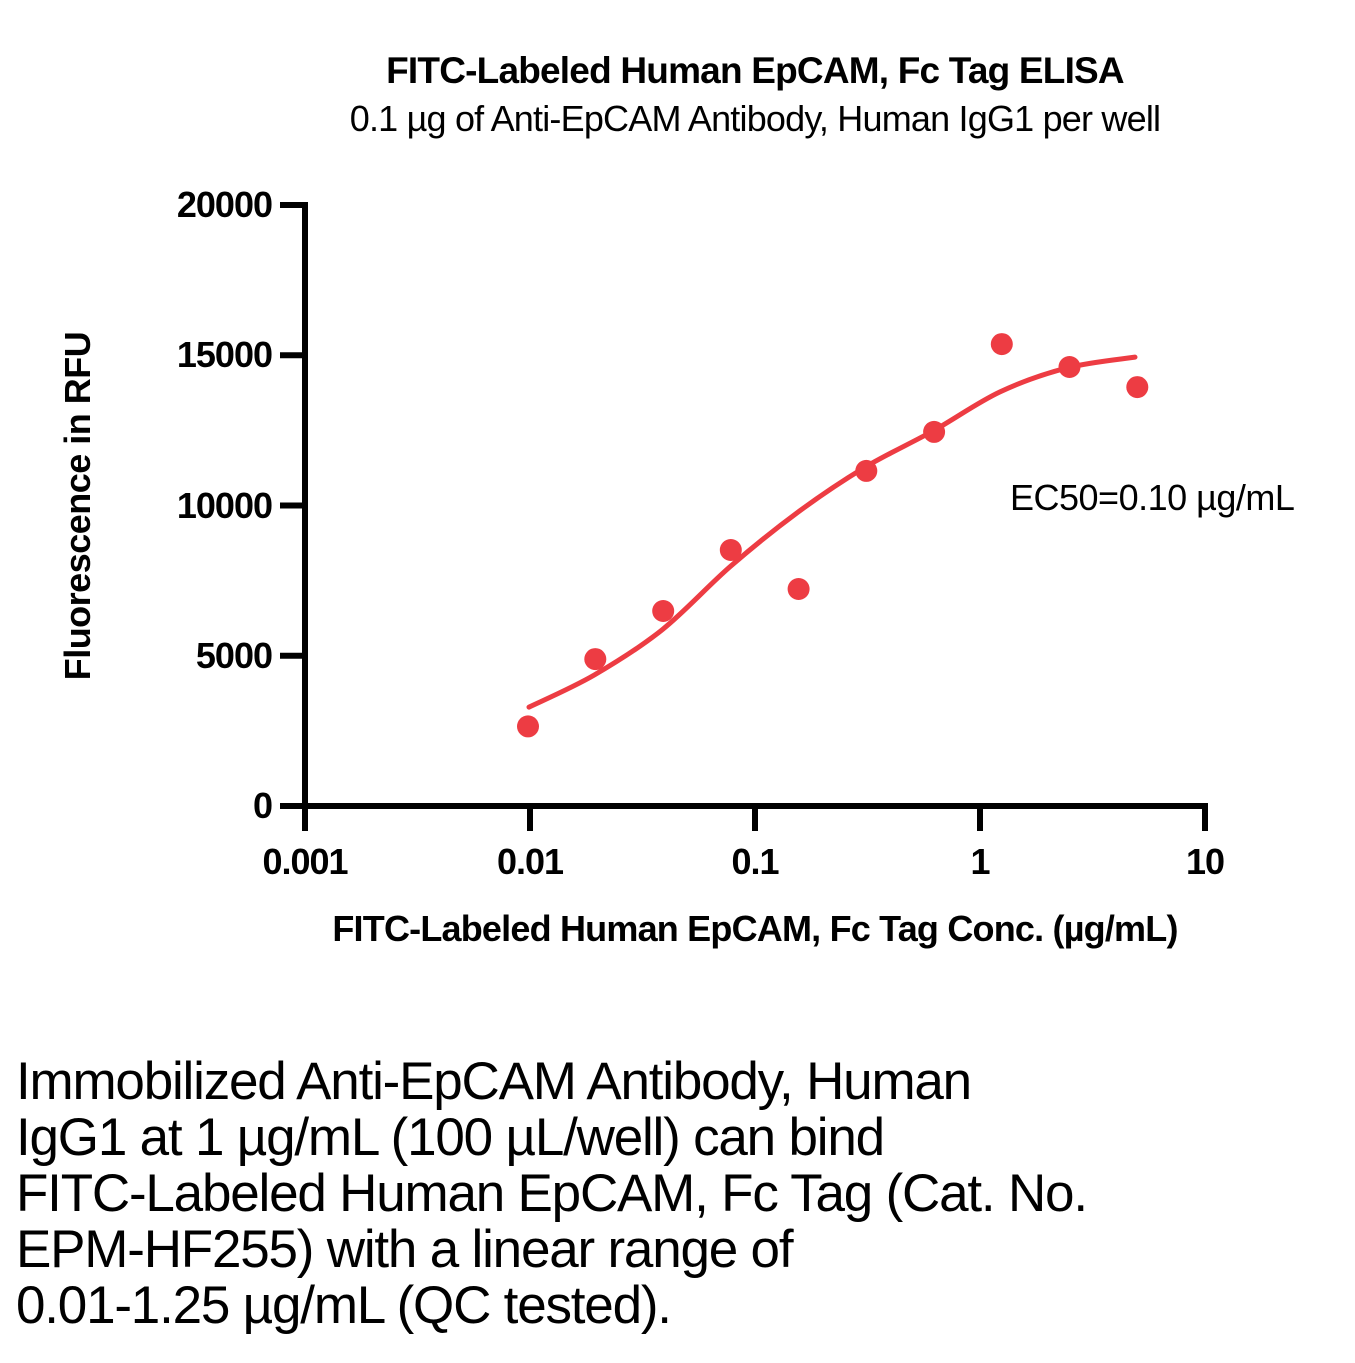  What do you see at coordinates (755, 861) in the screenshot?
I see `x-tick-label: 0.1` at bounding box center [755, 861].